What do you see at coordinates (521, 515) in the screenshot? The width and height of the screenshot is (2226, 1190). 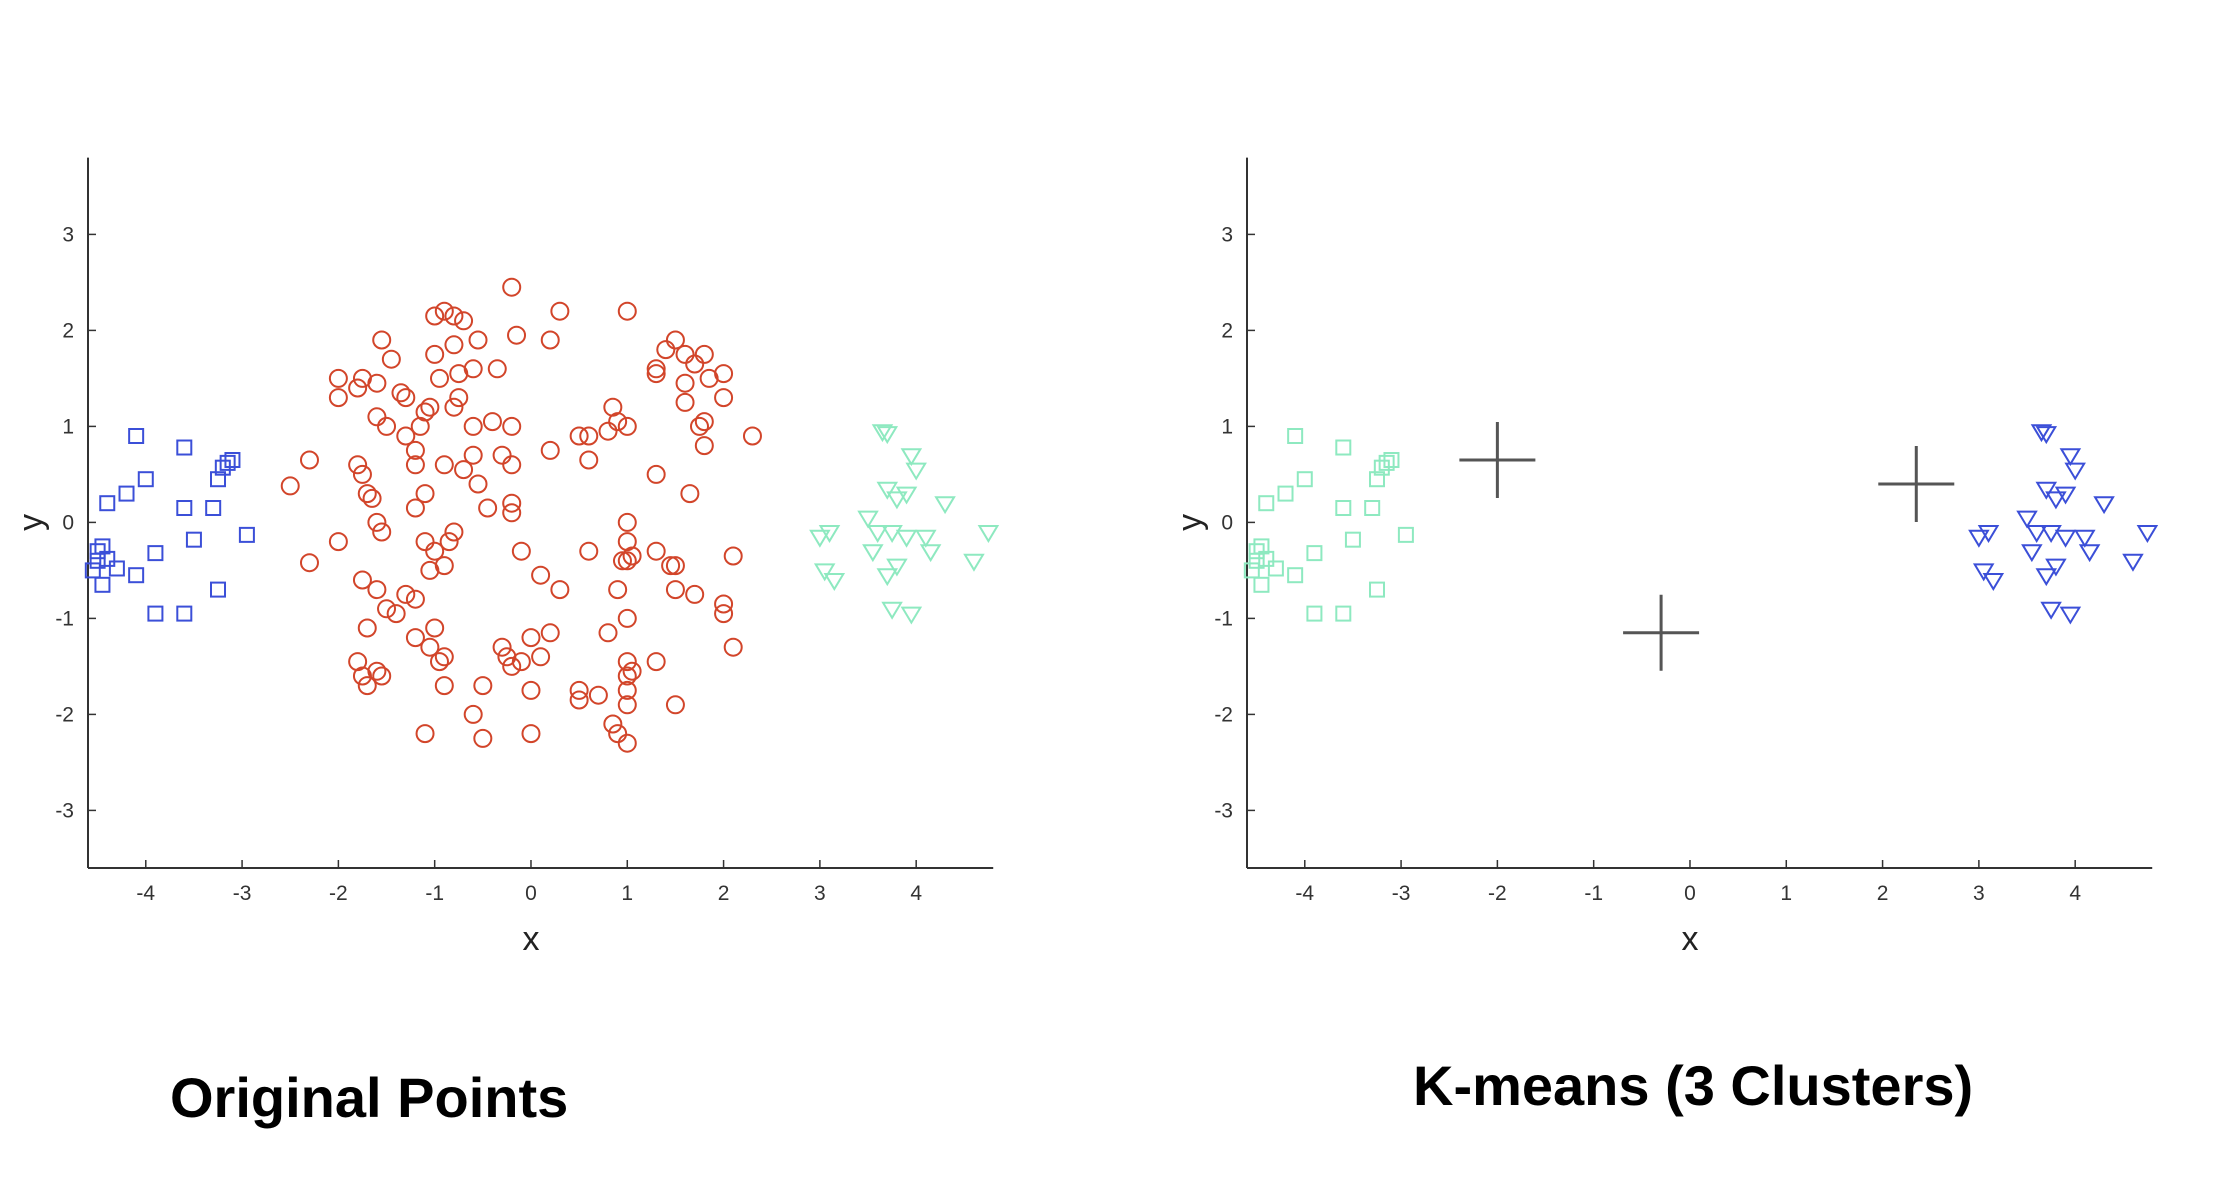 I see `series-circle` at bounding box center [521, 515].